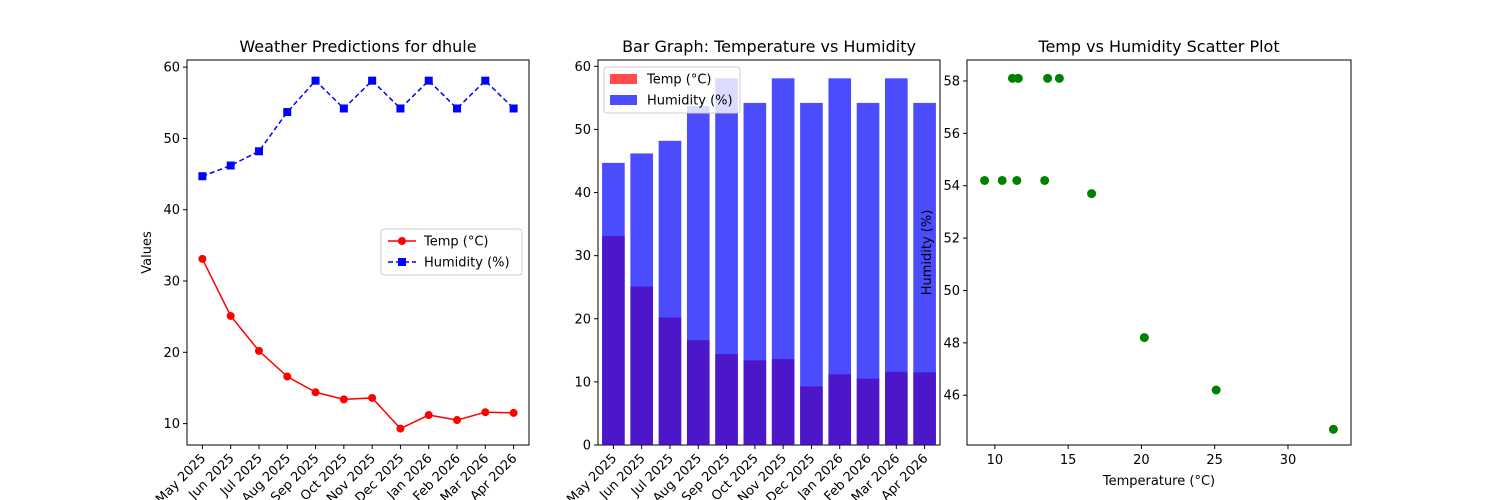 Image resolution: width=1500 pixels, height=500 pixels. I want to click on y-tick-label: 52, so click(951, 239).